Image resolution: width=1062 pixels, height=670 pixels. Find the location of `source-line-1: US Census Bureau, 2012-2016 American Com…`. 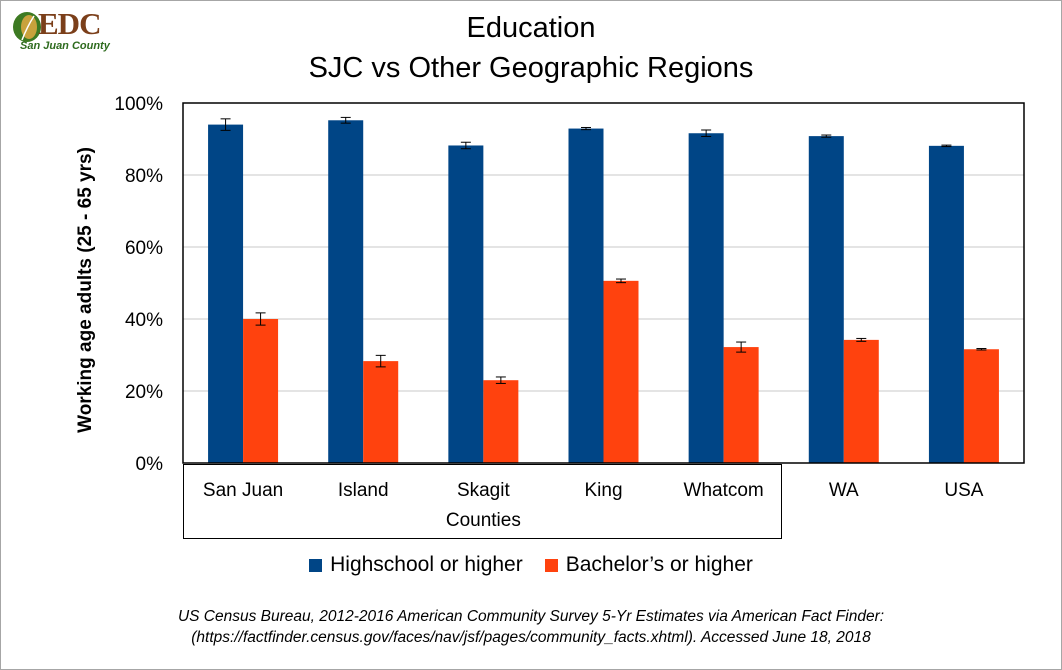

source-line-1: US Census Bureau, 2012-2016 American Com… is located at coordinates (531, 616).